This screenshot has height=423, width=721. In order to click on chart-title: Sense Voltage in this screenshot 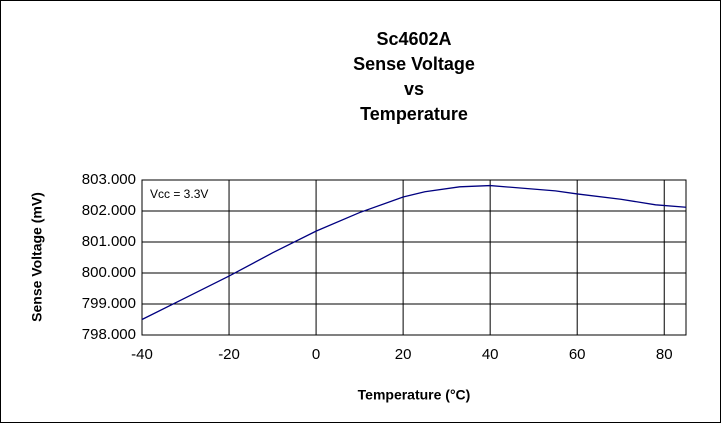, I will do `click(414, 64)`.